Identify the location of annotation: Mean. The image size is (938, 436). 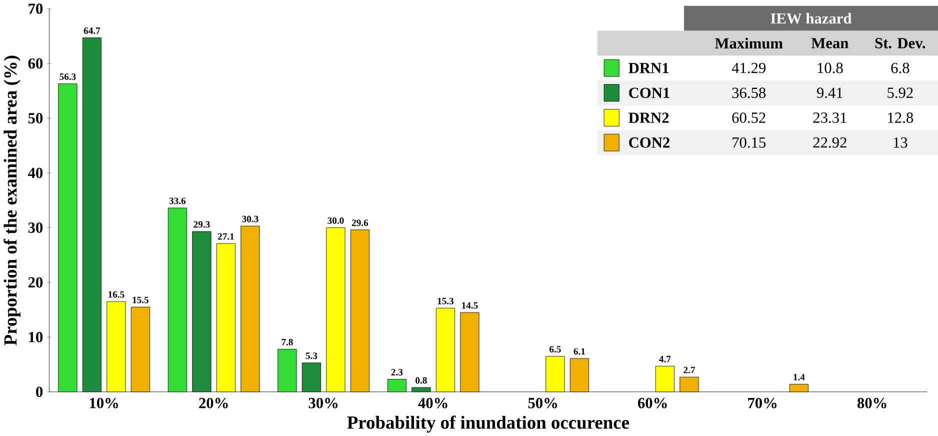
(829, 43).